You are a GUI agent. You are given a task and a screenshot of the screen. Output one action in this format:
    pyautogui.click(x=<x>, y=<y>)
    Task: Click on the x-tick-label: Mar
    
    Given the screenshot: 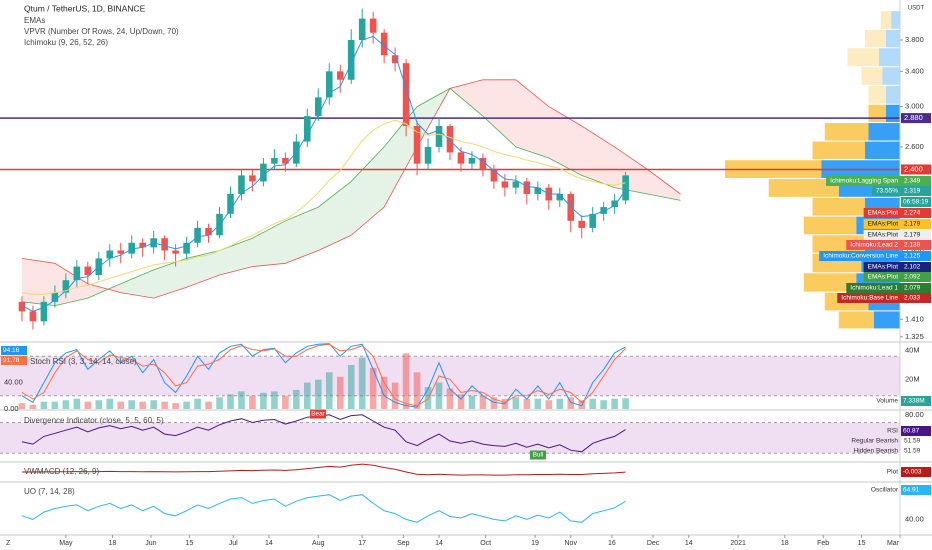 What is the action you would take?
    pyautogui.click(x=893, y=543)
    